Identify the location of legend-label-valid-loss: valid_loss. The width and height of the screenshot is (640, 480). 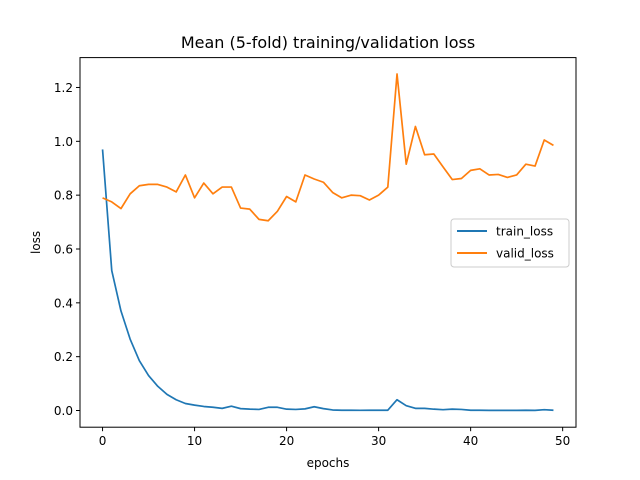
(525, 254).